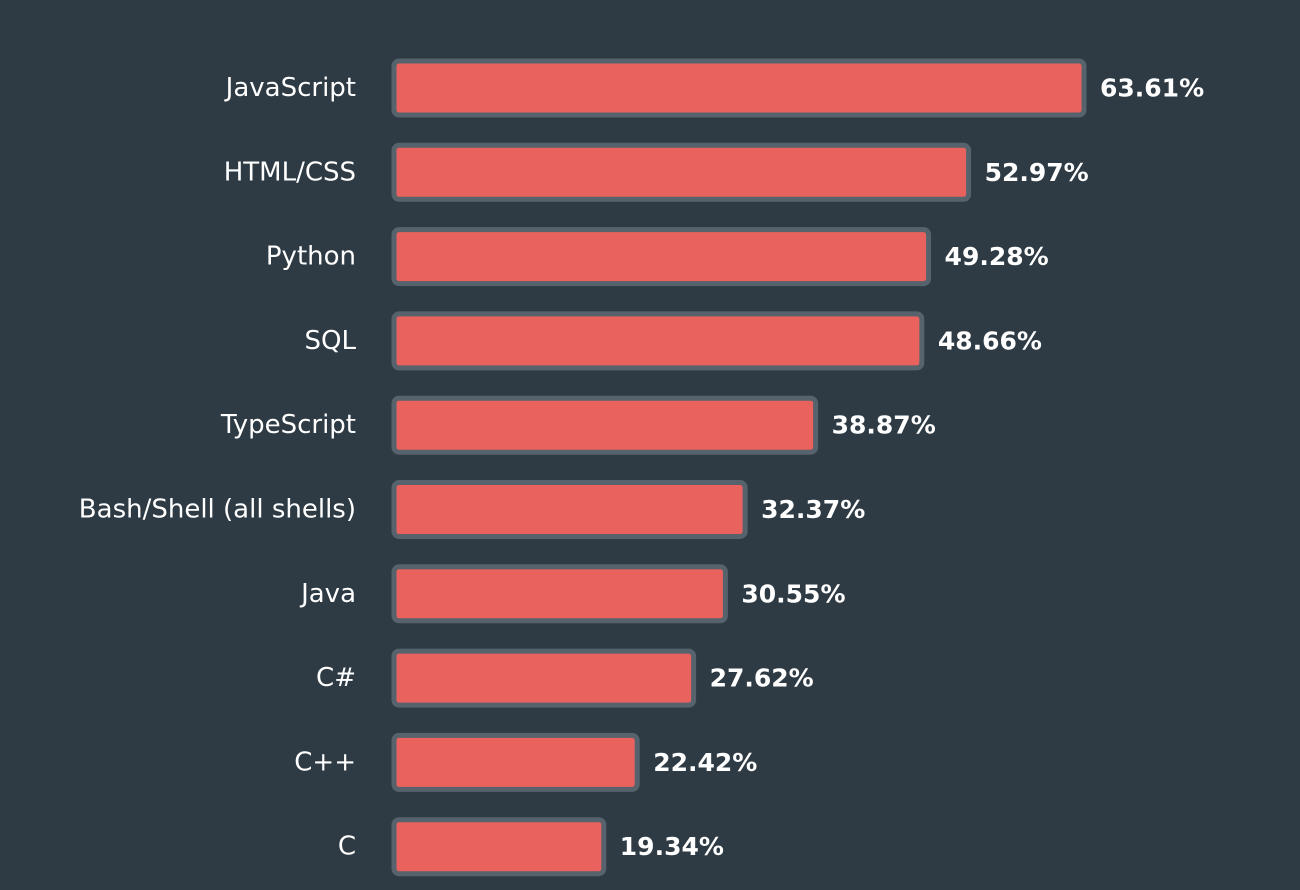  I want to click on value-label: 32.37%, so click(813, 509).